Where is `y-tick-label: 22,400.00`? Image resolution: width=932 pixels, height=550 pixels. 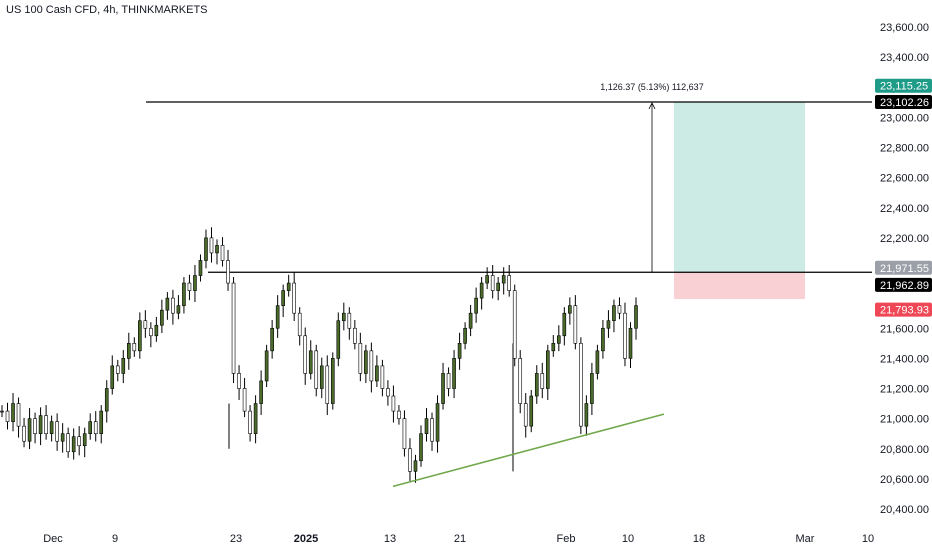 y-tick-label: 22,400.00 is located at coordinates (904, 209).